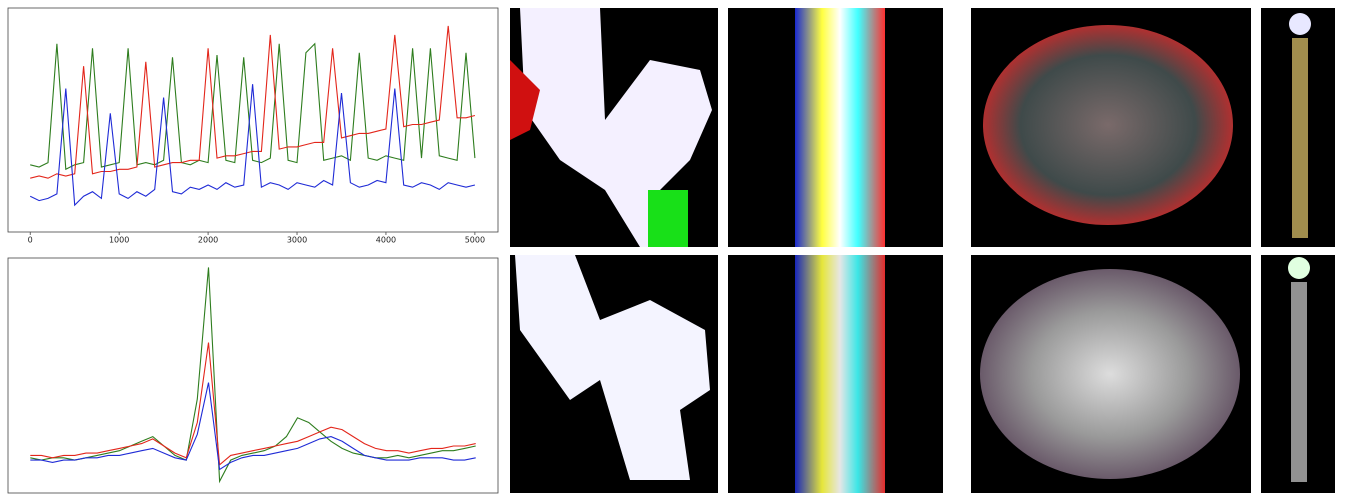  I want to click on x-tick-label: 3000, so click(297, 240).